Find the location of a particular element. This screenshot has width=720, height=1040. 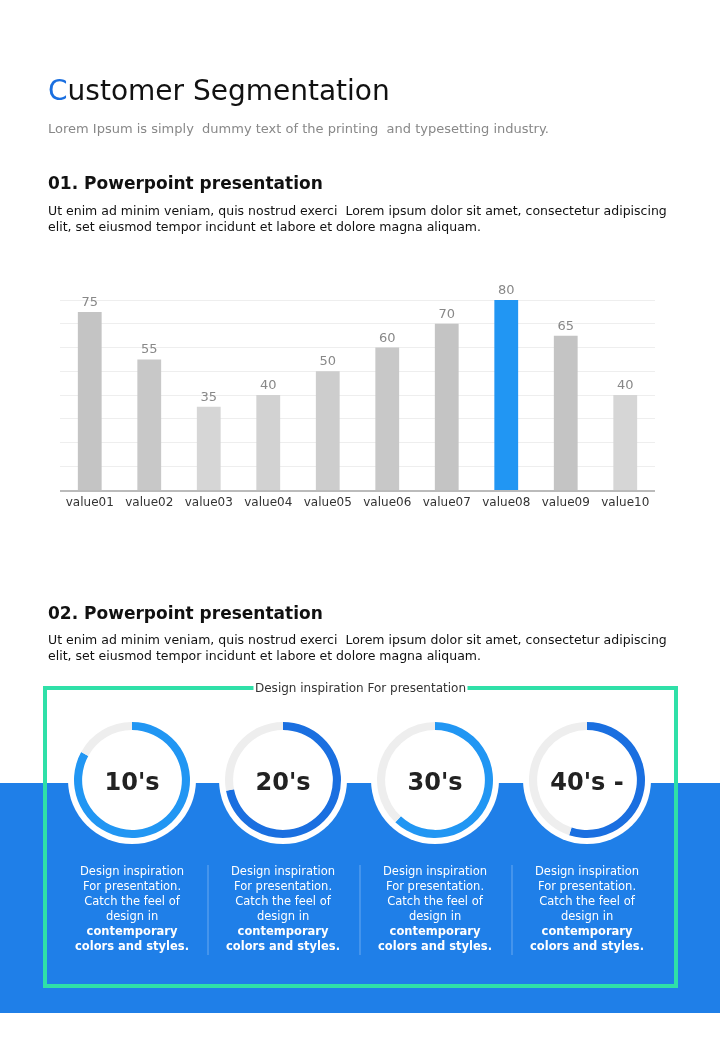

text: Design inspiration For presentation is located at coordinates (360, 688).